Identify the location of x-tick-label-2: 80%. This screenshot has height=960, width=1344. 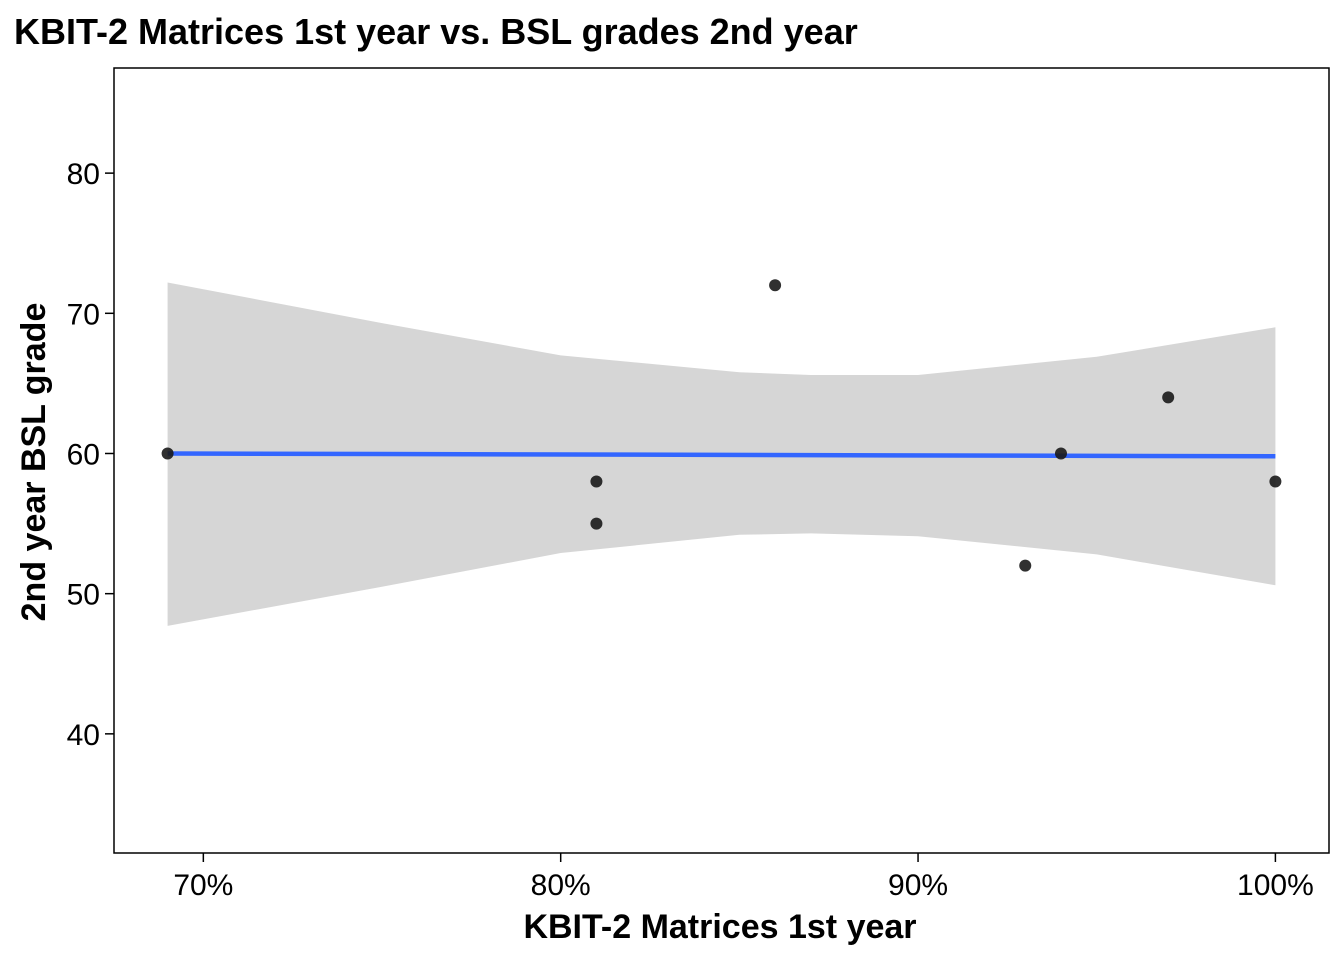
(561, 885).